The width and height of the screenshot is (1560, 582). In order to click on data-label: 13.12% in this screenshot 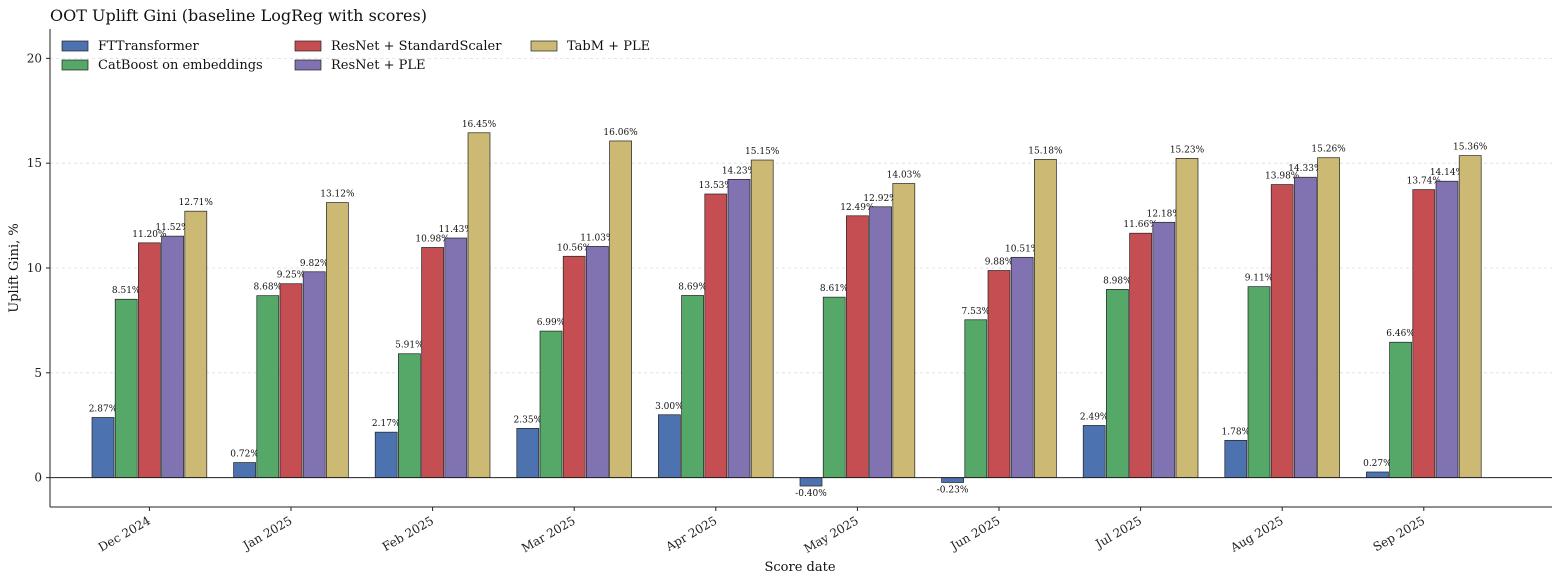, I will do `click(337, 195)`.